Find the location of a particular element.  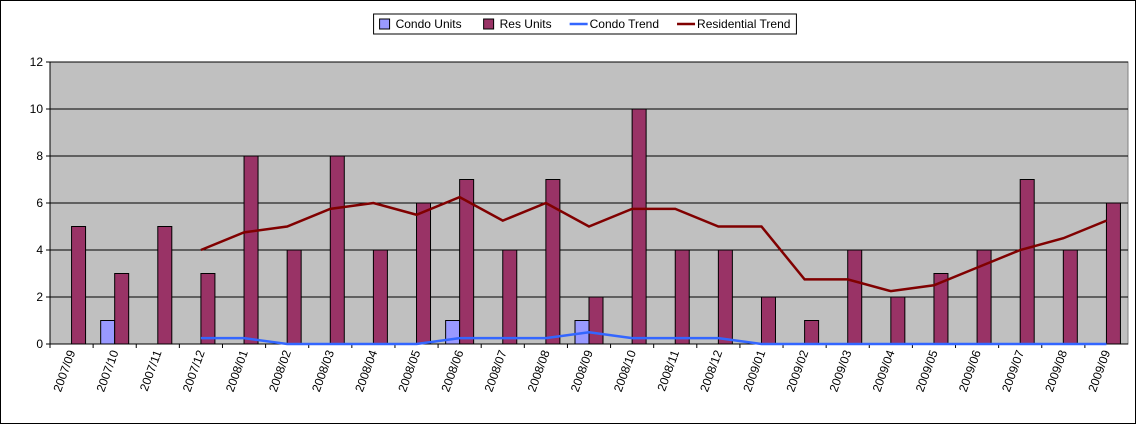

trend-line is located at coordinates (653, 338).